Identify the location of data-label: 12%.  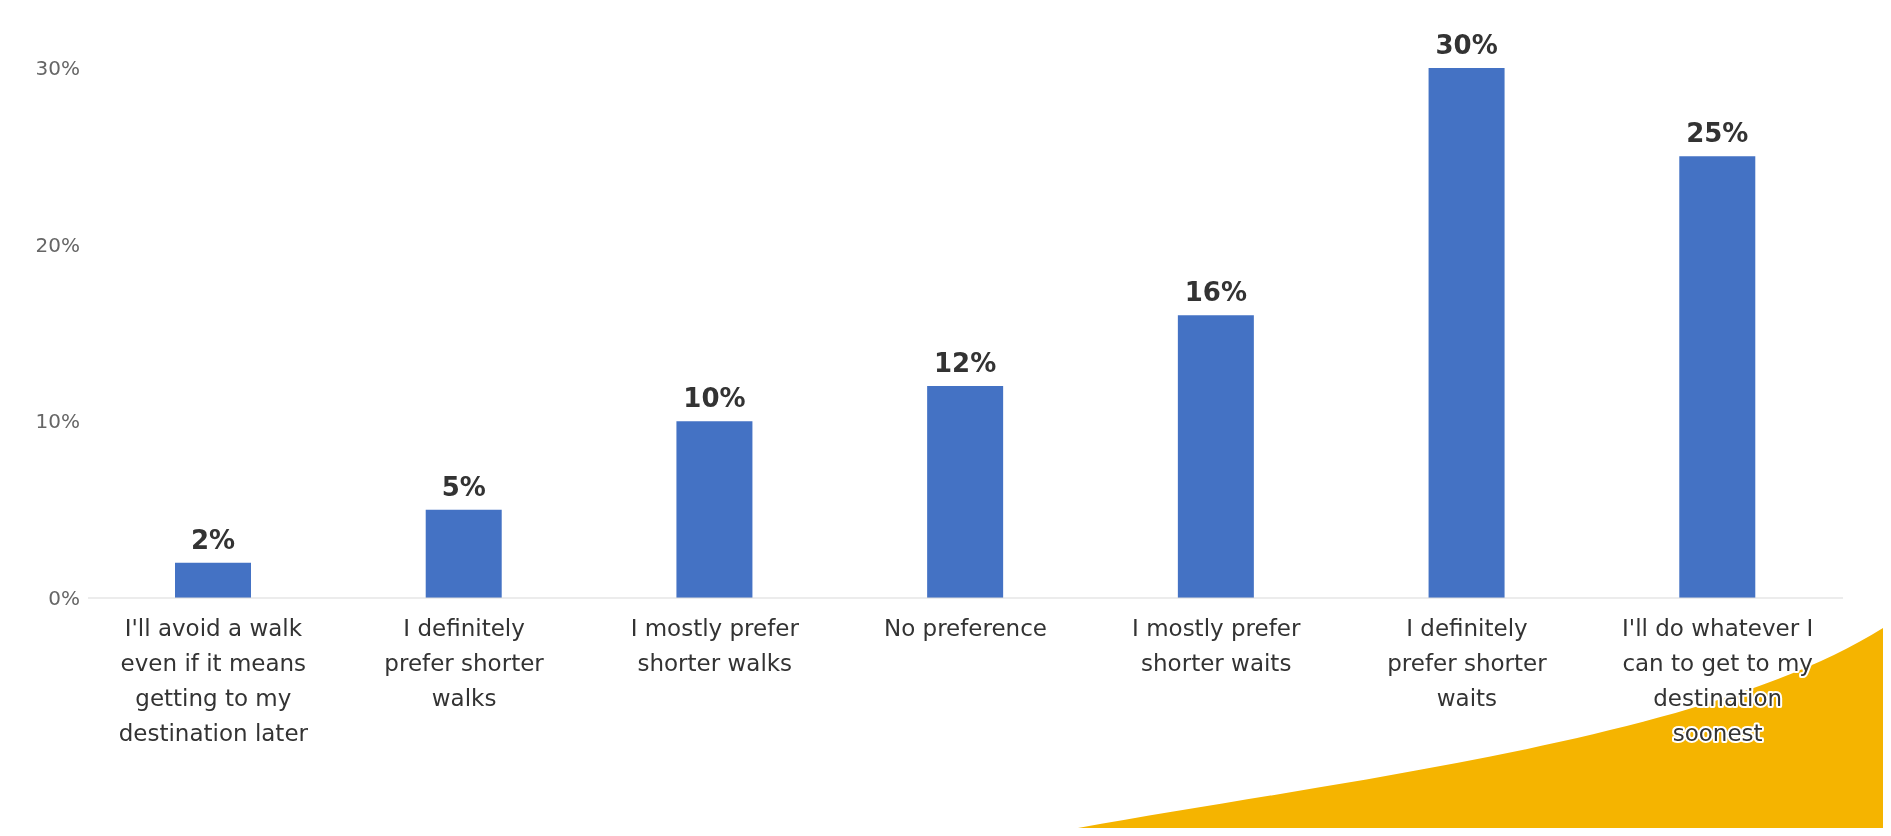
(965, 363).